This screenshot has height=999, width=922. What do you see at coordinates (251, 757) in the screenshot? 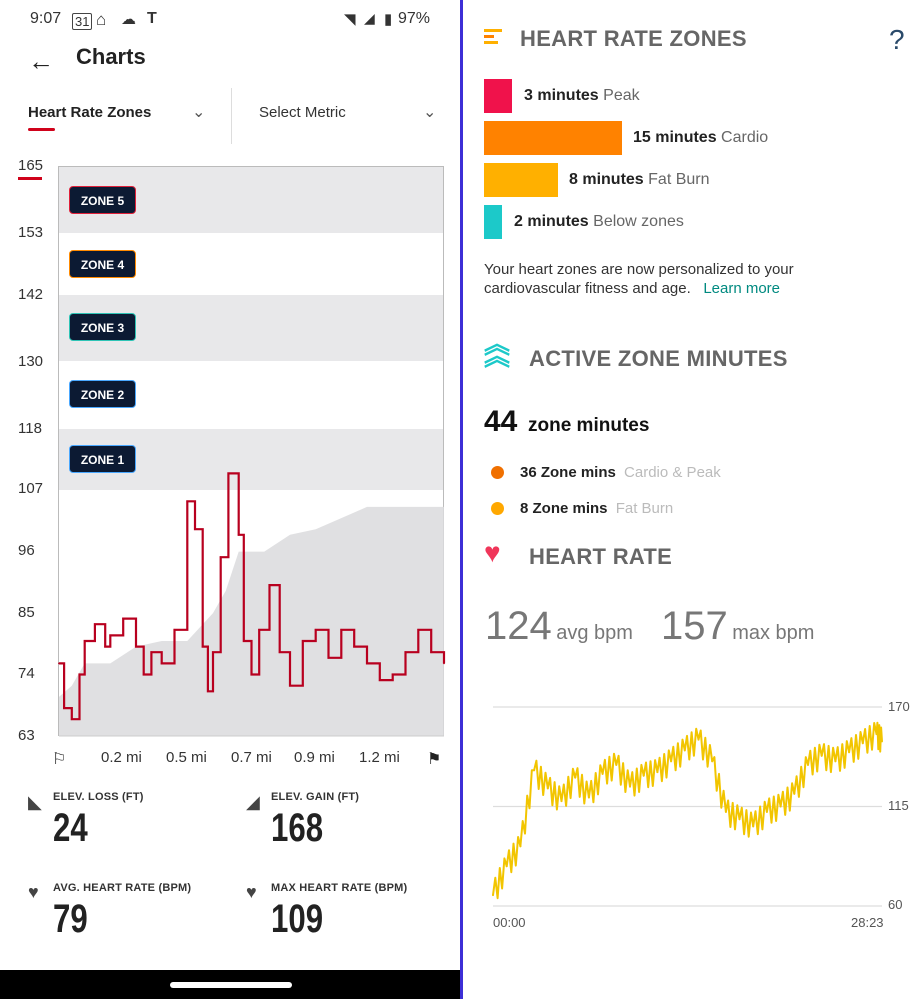
I see `x-tick-label: 0.7 mi` at bounding box center [251, 757].